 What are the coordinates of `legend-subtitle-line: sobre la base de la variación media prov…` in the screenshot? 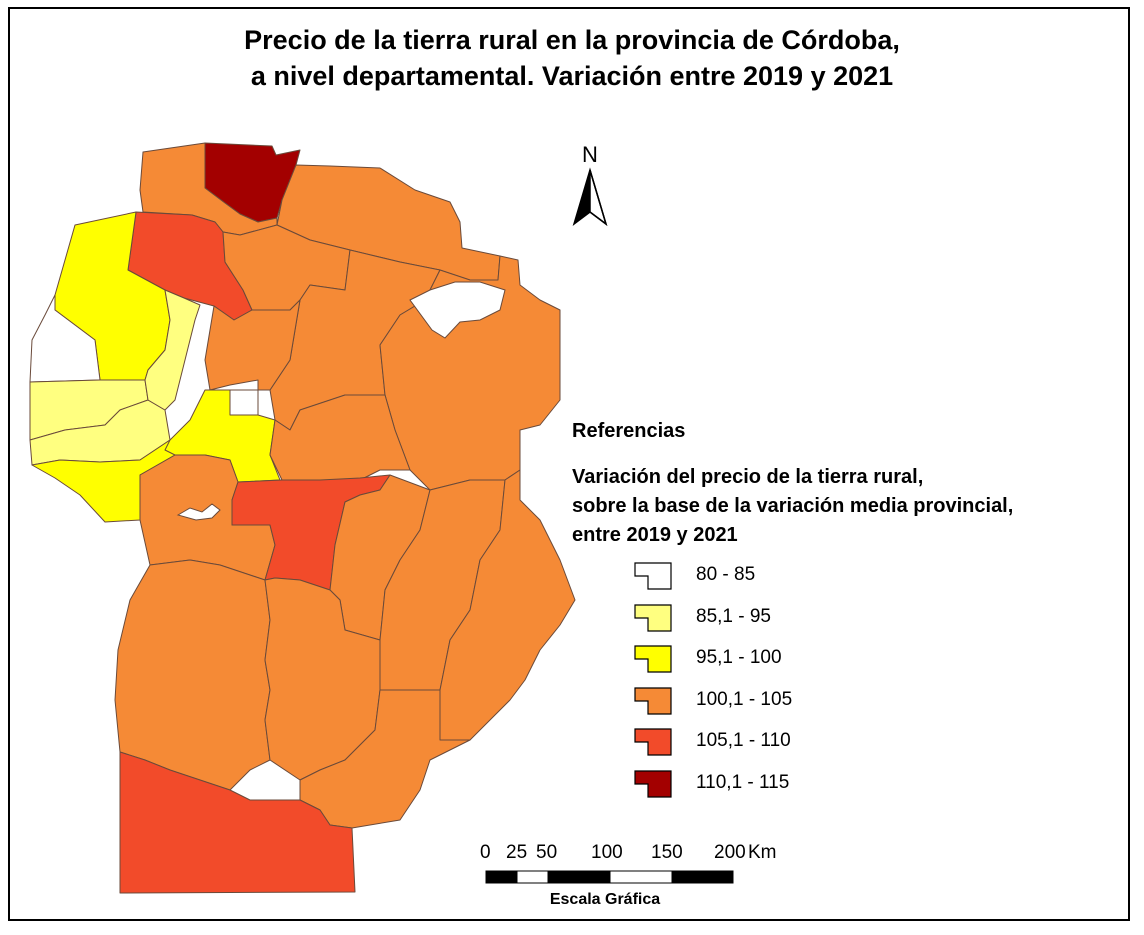 It's located at (793, 506).